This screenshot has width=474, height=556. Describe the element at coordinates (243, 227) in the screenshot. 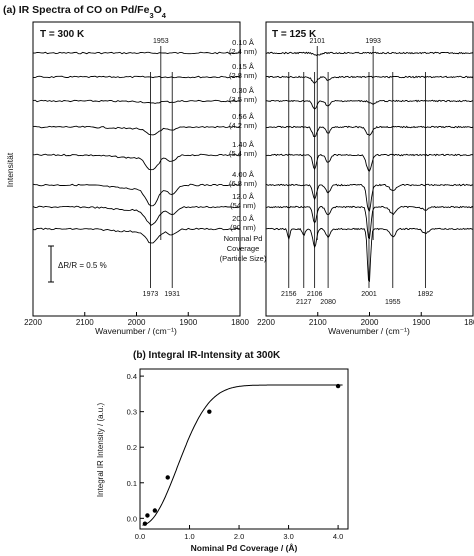

I see `particle-size-label: (90 nm)` at that location.